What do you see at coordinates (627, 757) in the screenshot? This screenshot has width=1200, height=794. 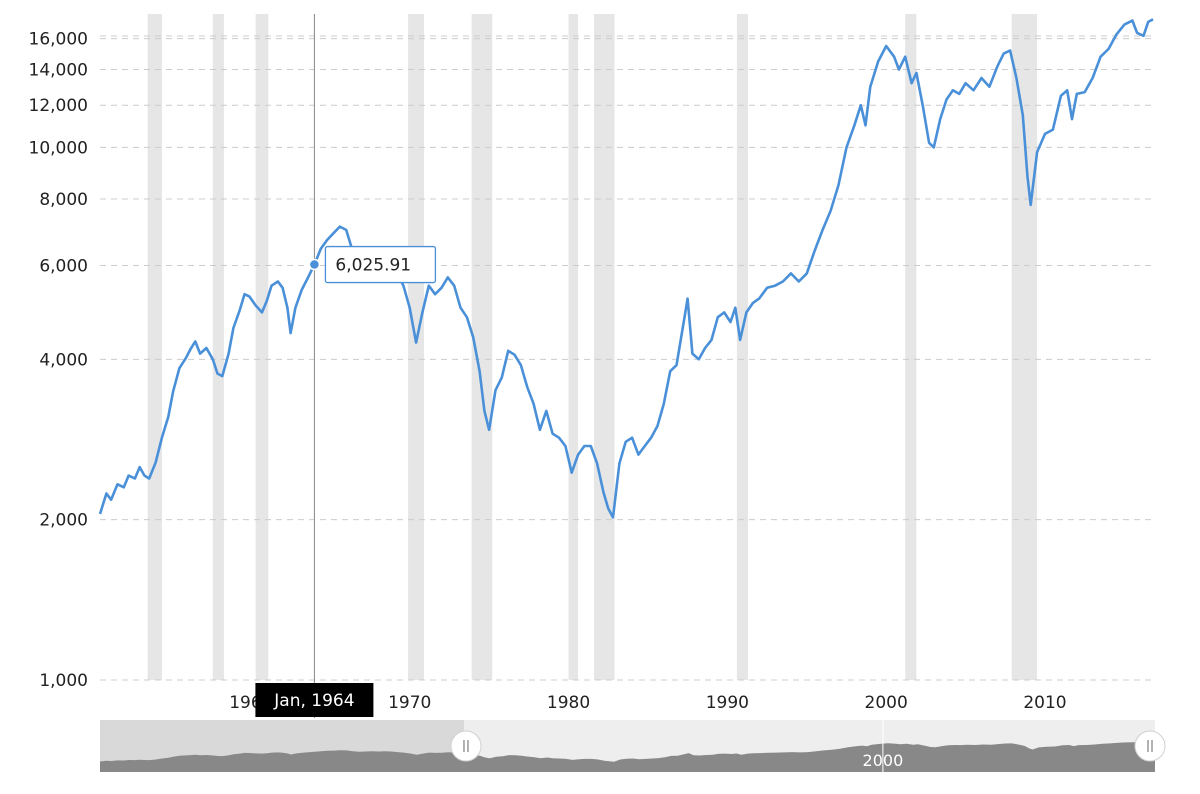 I see `navigator-series-area` at bounding box center [627, 757].